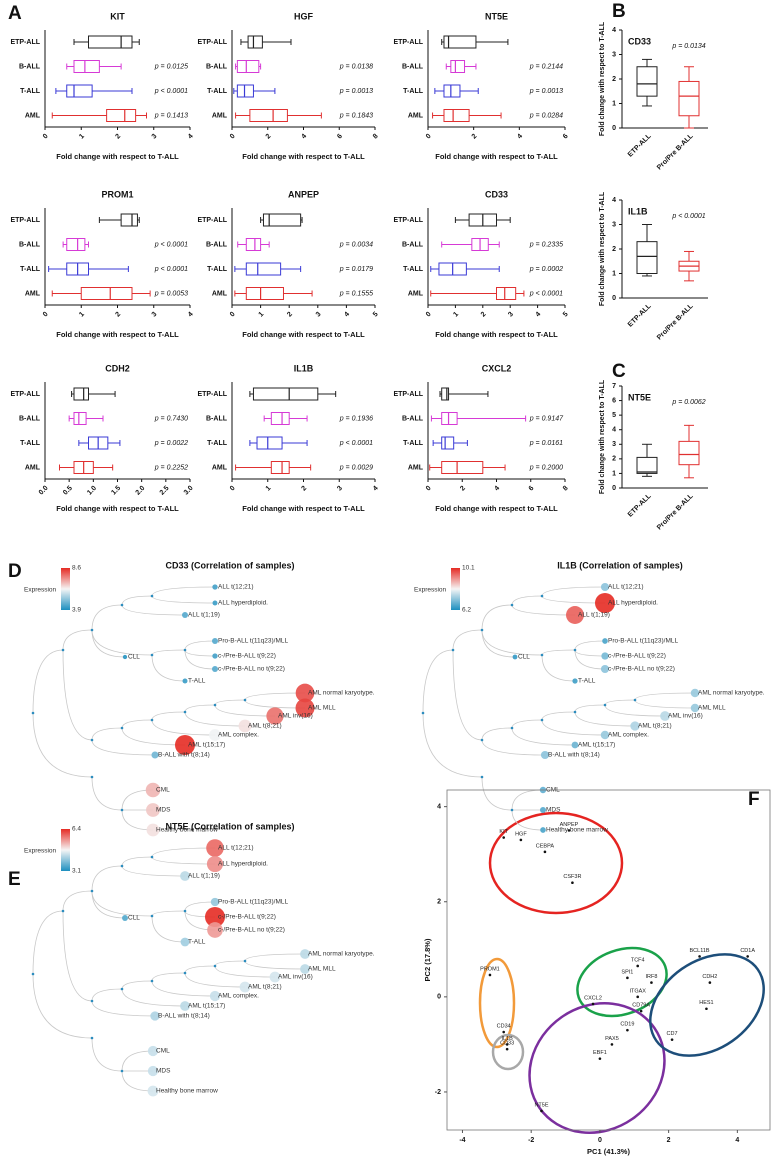 Image resolution: width=783 pixels, height=1162 pixels. What do you see at coordinates (546, 66) in the screenshot?
I see `p-value: p = 0.2144` at bounding box center [546, 66].